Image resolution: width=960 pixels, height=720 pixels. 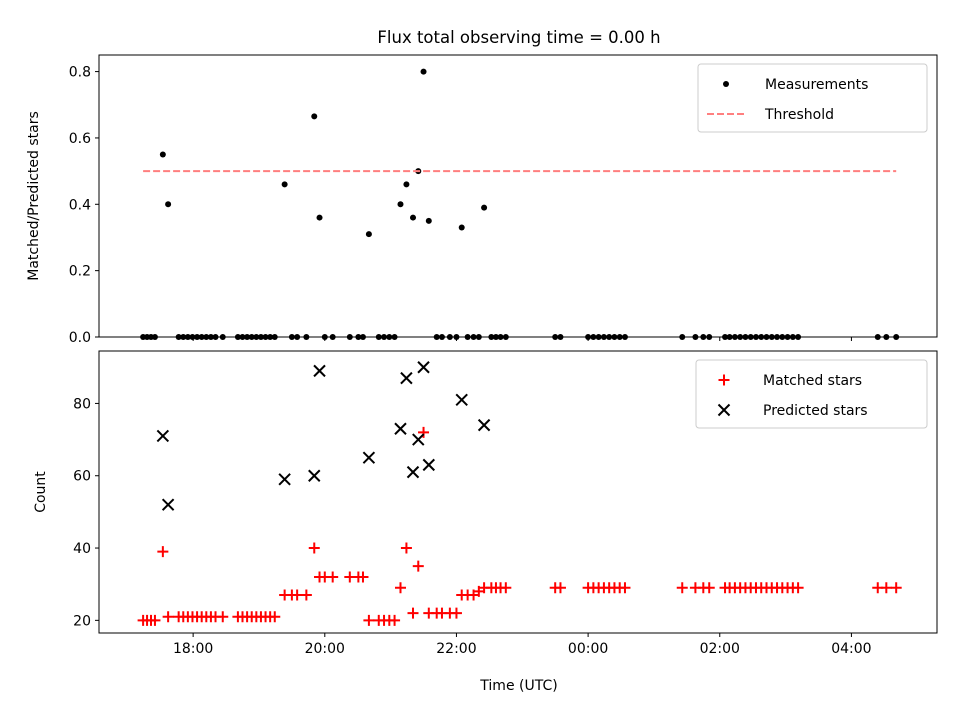 I want to click on top-y-tick-label: 0.2, so click(x=80, y=272).